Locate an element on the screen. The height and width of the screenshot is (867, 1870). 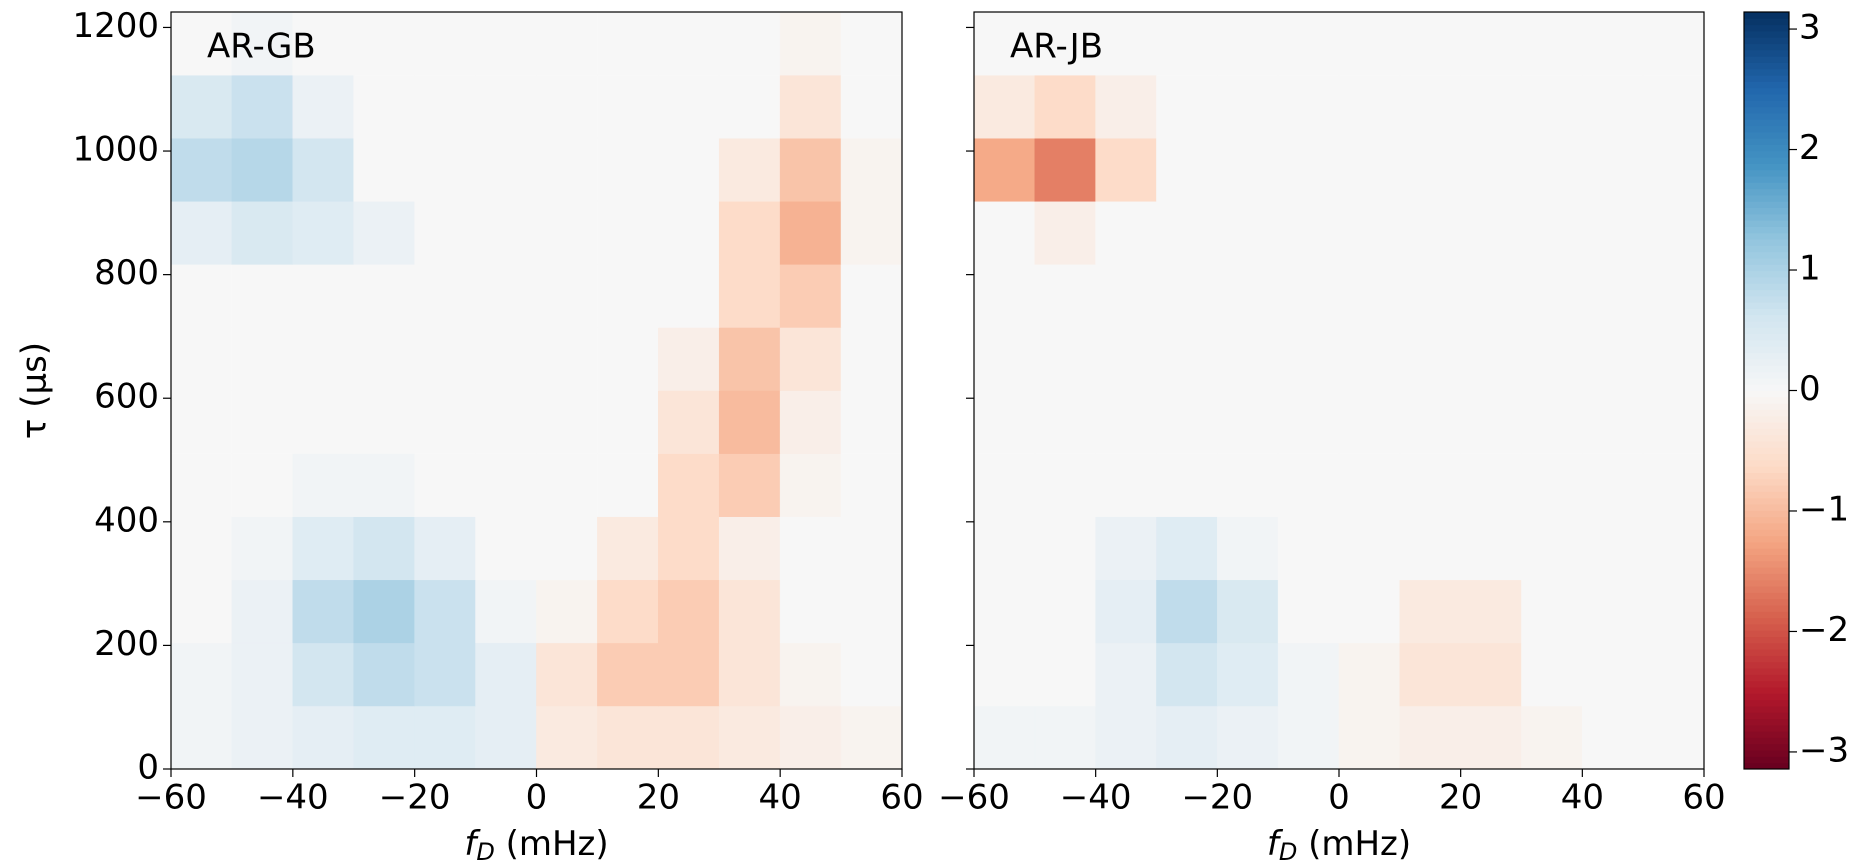
x-tick-label: −40 is located at coordinates (1096, 798).